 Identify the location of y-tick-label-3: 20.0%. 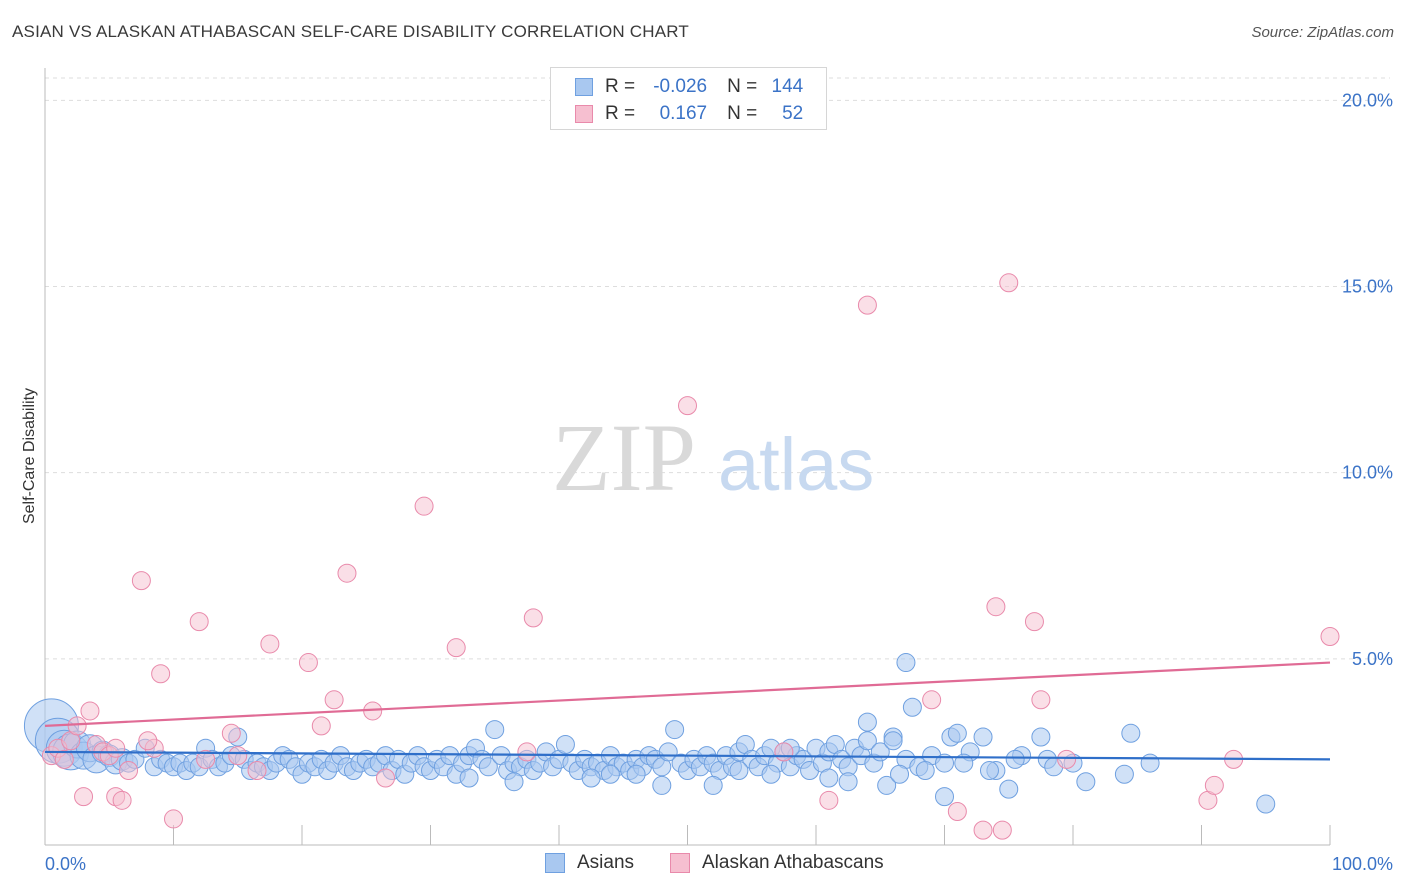
(1367, 100).